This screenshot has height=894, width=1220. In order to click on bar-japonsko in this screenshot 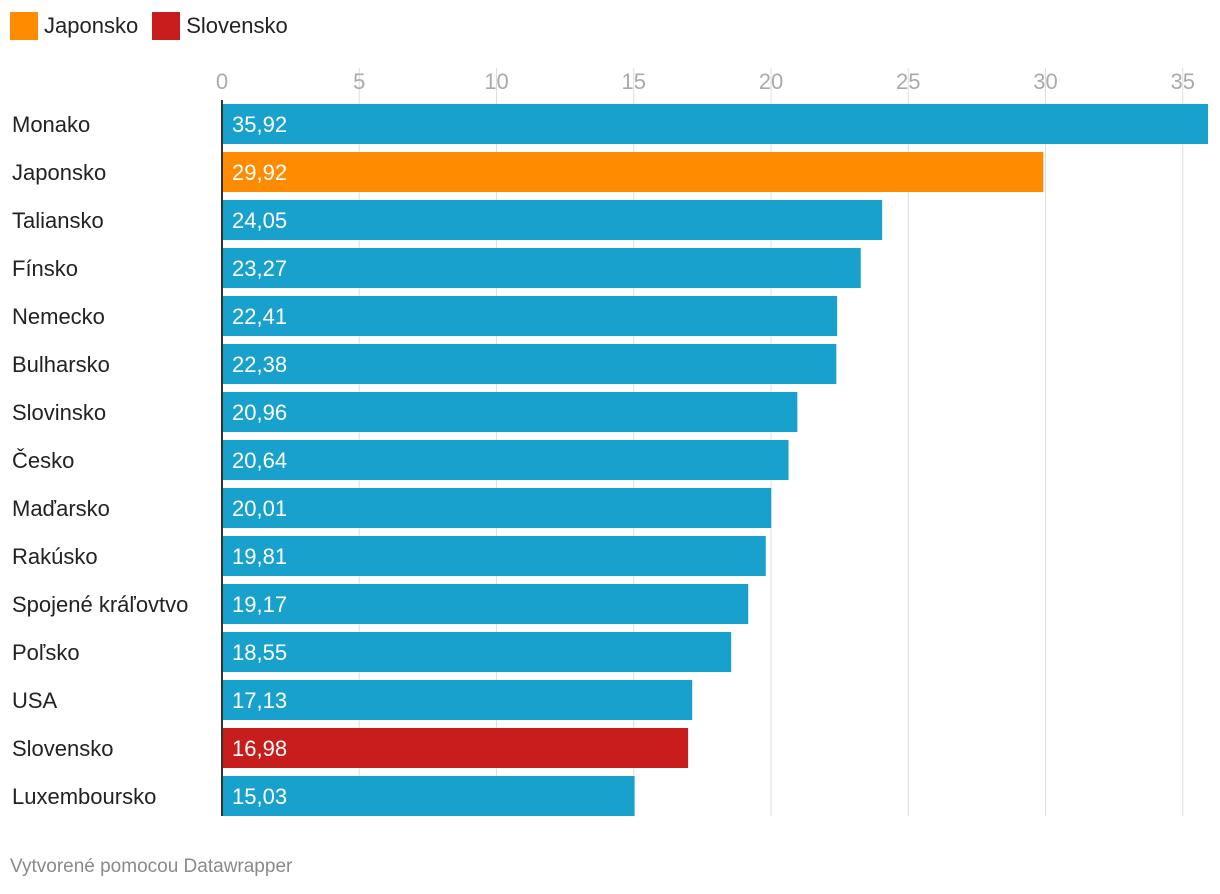, I will do `click(633, 172)`.